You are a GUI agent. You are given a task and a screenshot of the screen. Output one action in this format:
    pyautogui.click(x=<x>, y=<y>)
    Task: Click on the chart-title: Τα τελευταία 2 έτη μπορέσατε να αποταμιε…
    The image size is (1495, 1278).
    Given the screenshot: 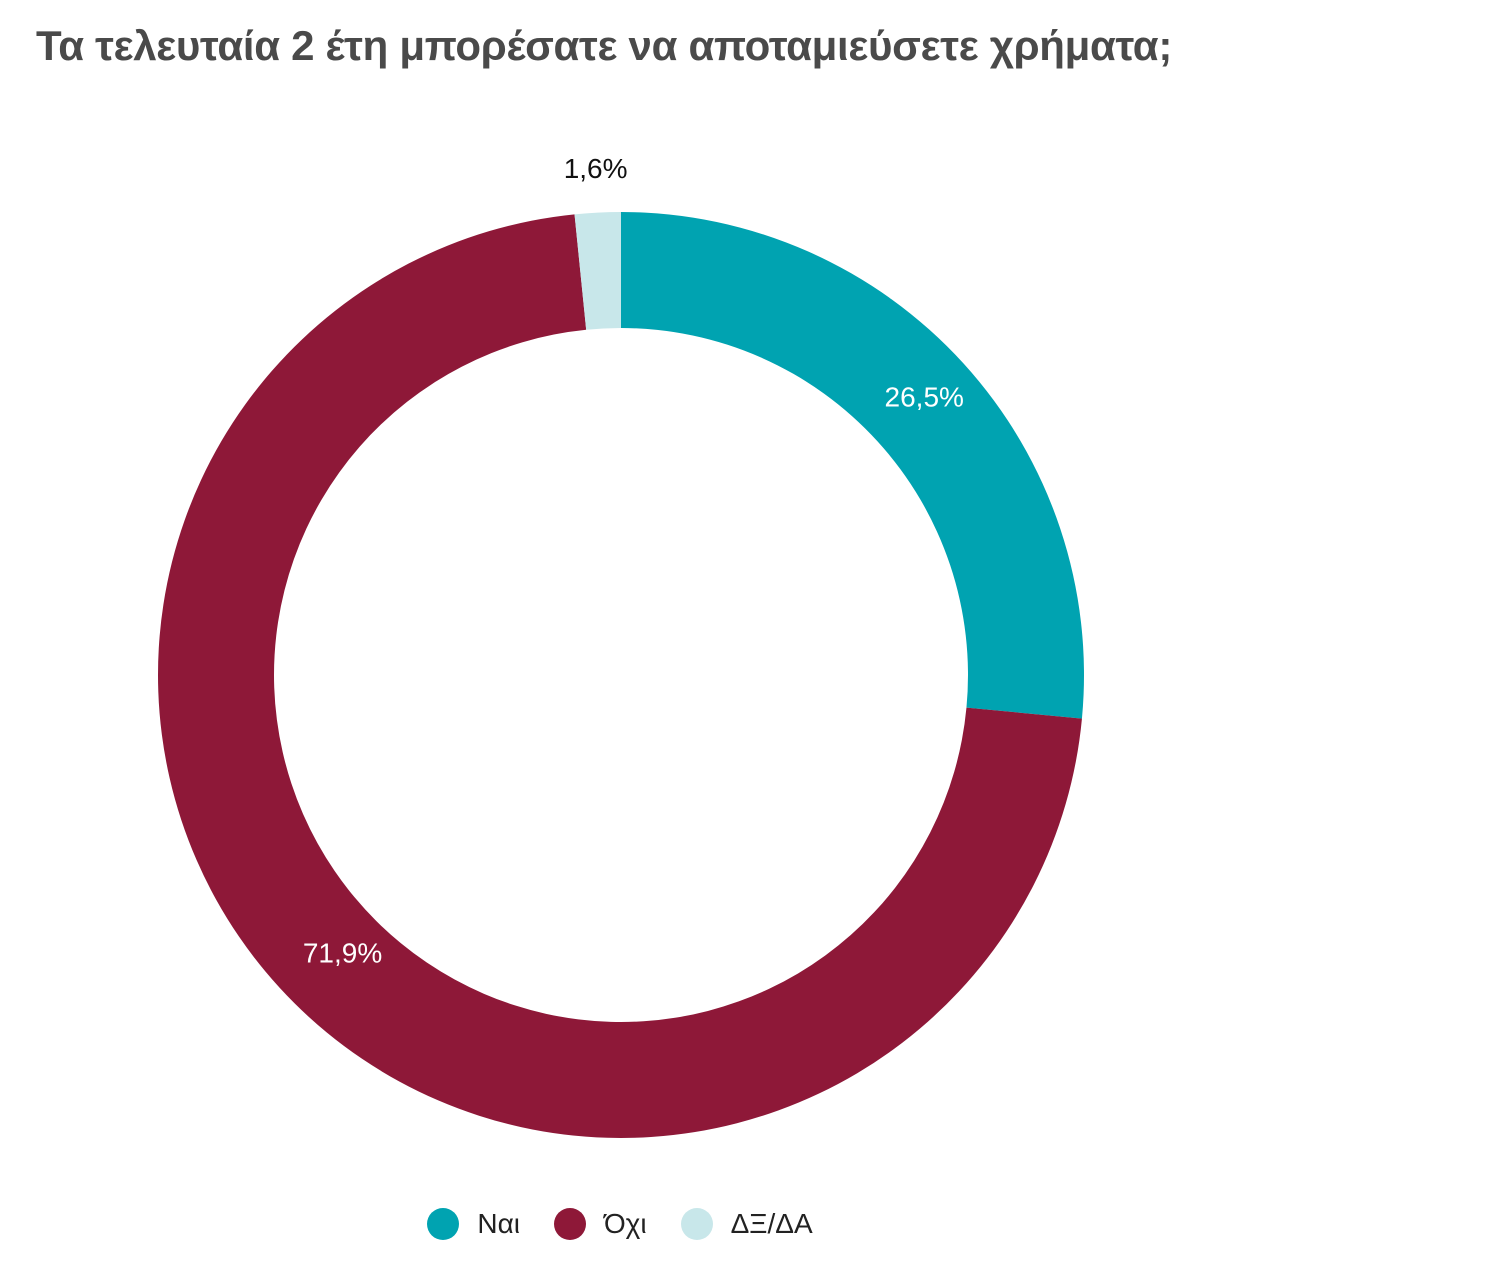 What is the action you would take?
    pyautogui.click(x=604, y=45)
    